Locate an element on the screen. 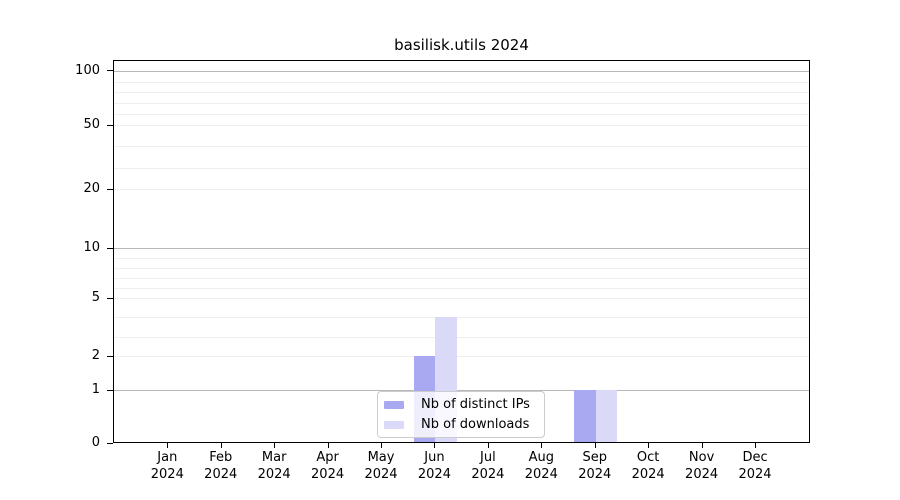 Image resolution: width=900 pixels, height=500 pixels. x-tick-label: Jan 2024 is located at coordinates (167, 466).